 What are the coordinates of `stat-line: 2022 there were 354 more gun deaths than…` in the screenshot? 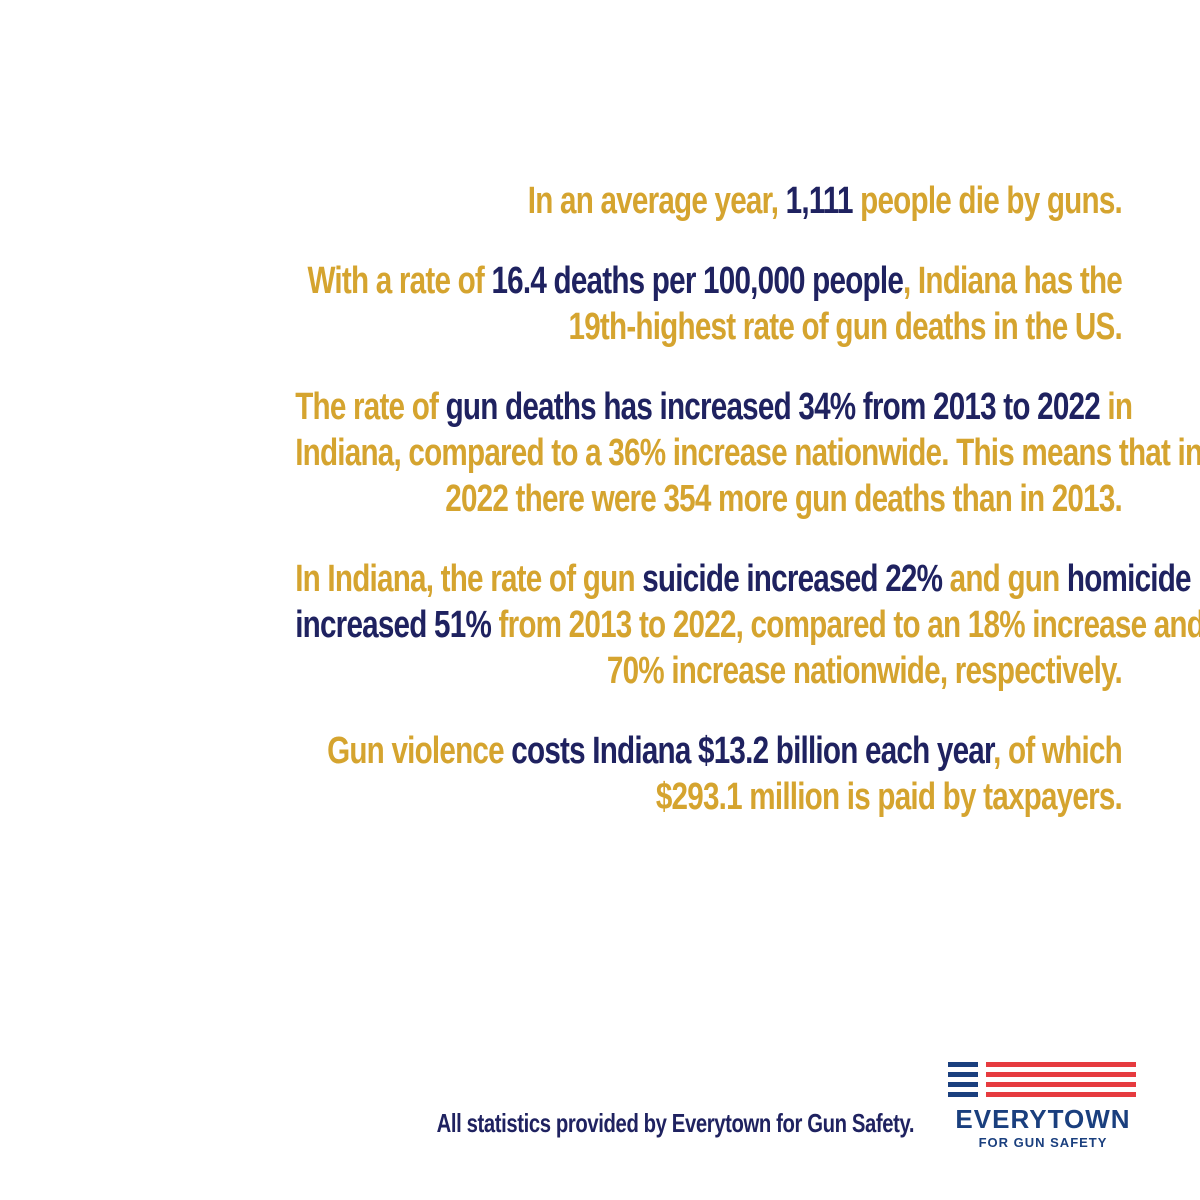 It's located at (709, 499).